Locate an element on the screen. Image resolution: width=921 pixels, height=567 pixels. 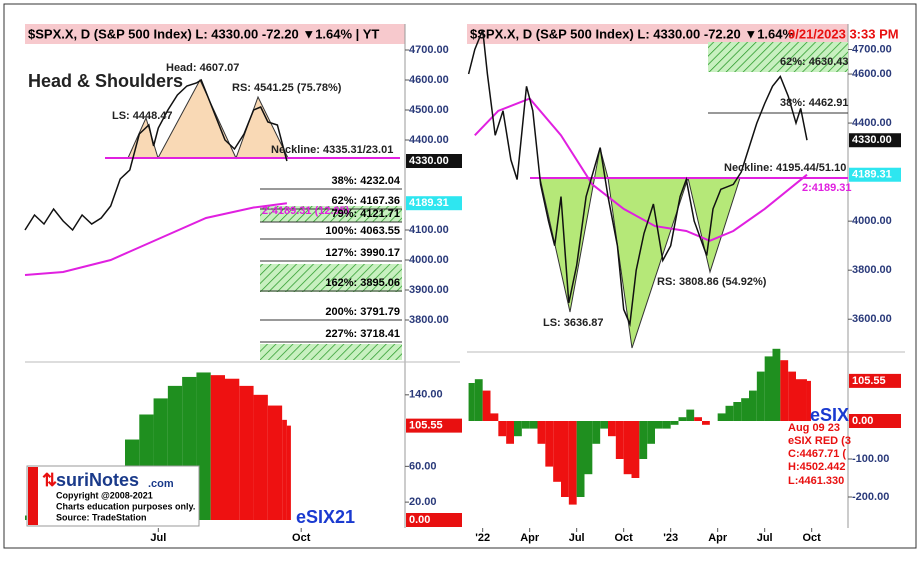
indicator-value: 105.55 is located at coordinates (426, 426).